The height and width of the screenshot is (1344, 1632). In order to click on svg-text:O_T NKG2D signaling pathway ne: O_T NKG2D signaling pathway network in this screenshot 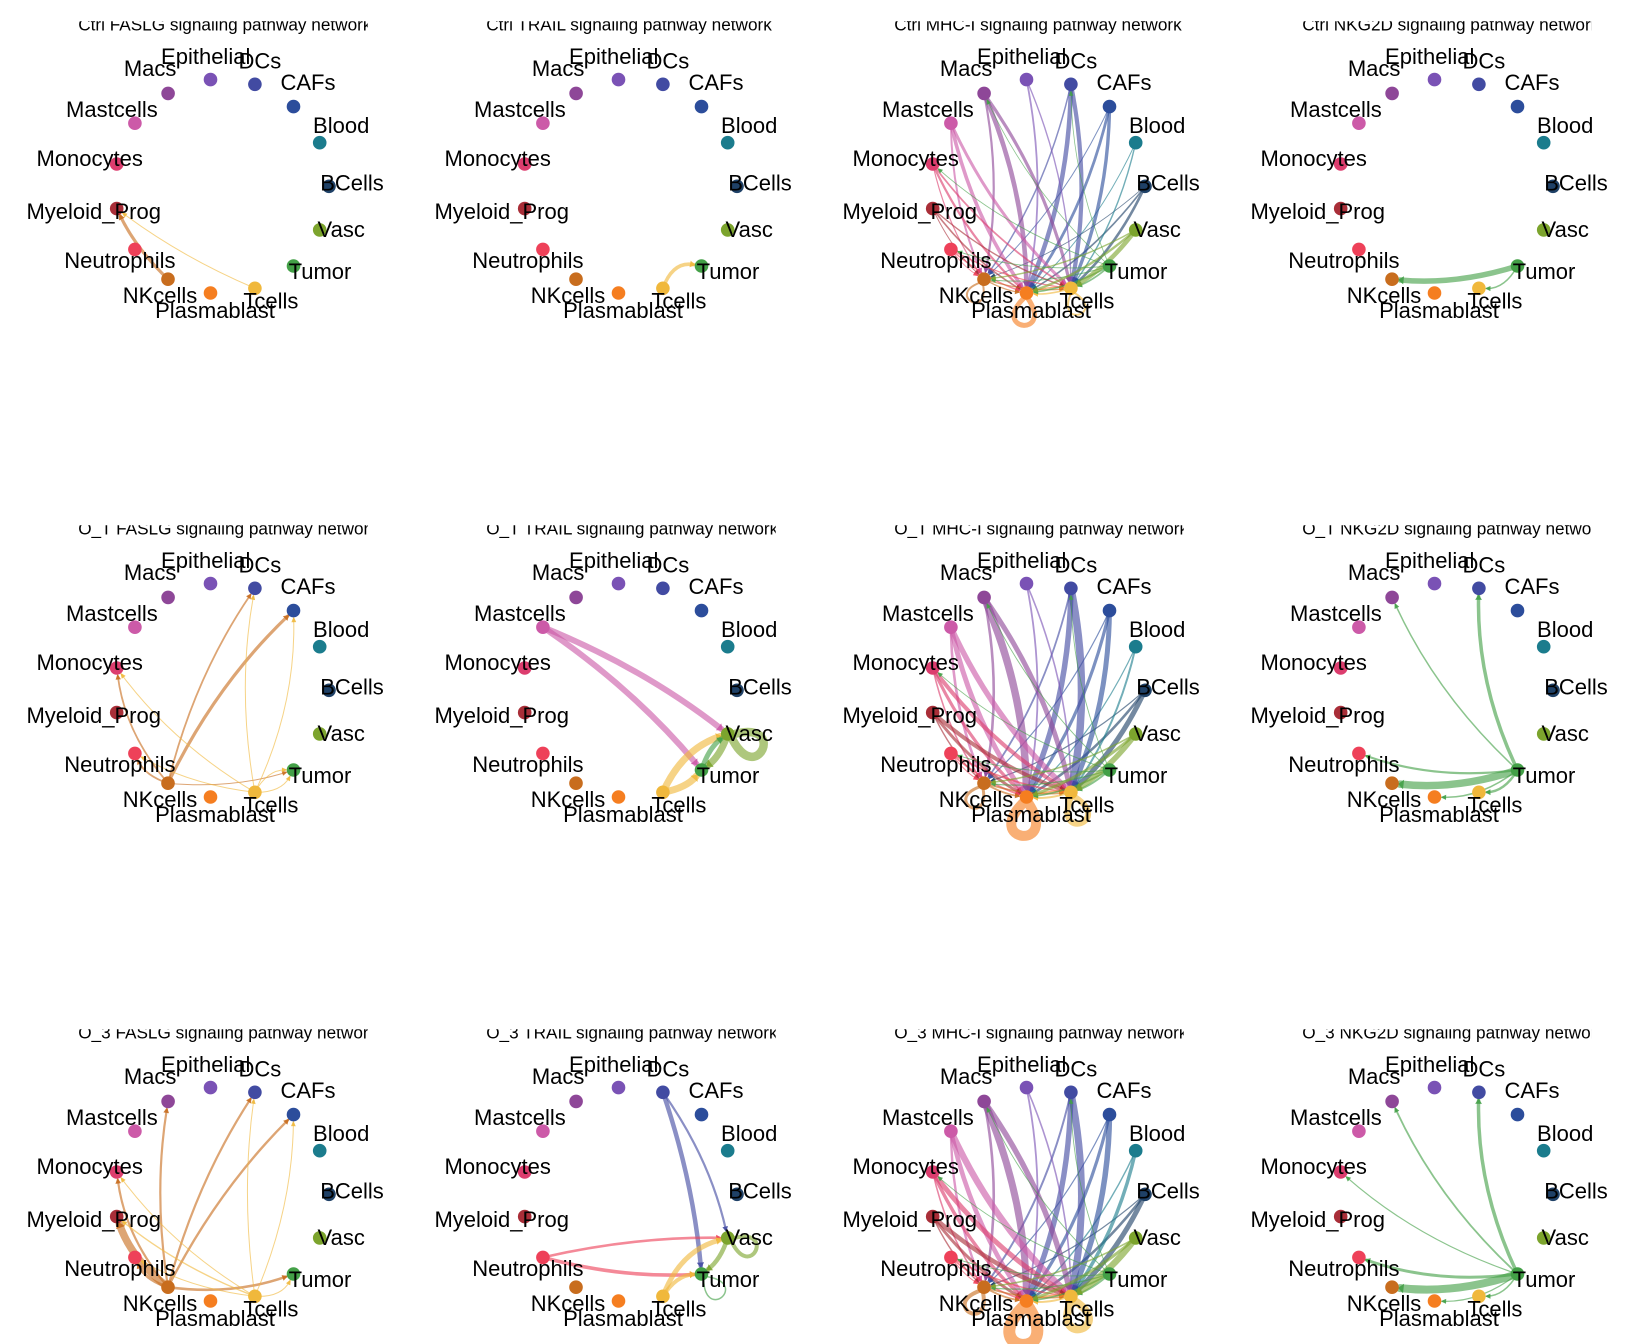, I will do `click(1454, 528)`.